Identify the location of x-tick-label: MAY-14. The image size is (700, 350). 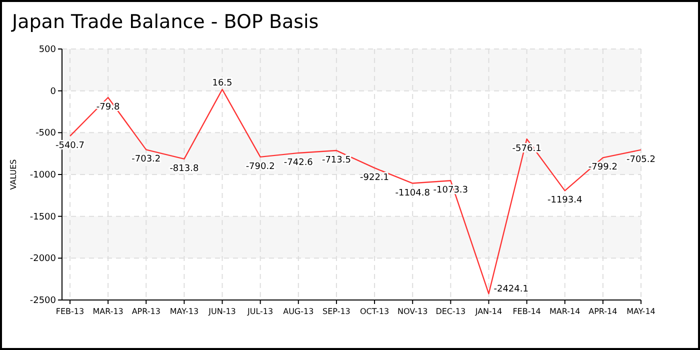
(641, 311).